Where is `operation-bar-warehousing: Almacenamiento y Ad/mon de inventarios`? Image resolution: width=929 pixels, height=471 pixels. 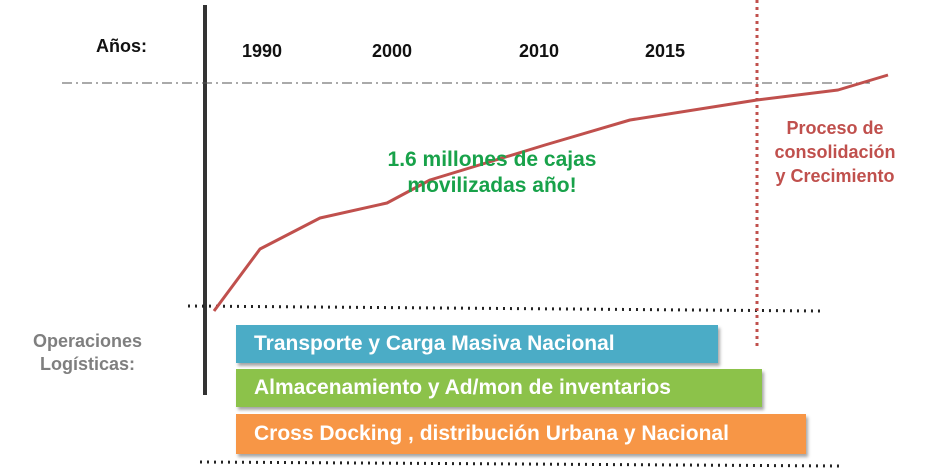
operation-bar-warehousing: Almacenamiento y Ad/mon de inventarios is located at coordinates (499, 388).